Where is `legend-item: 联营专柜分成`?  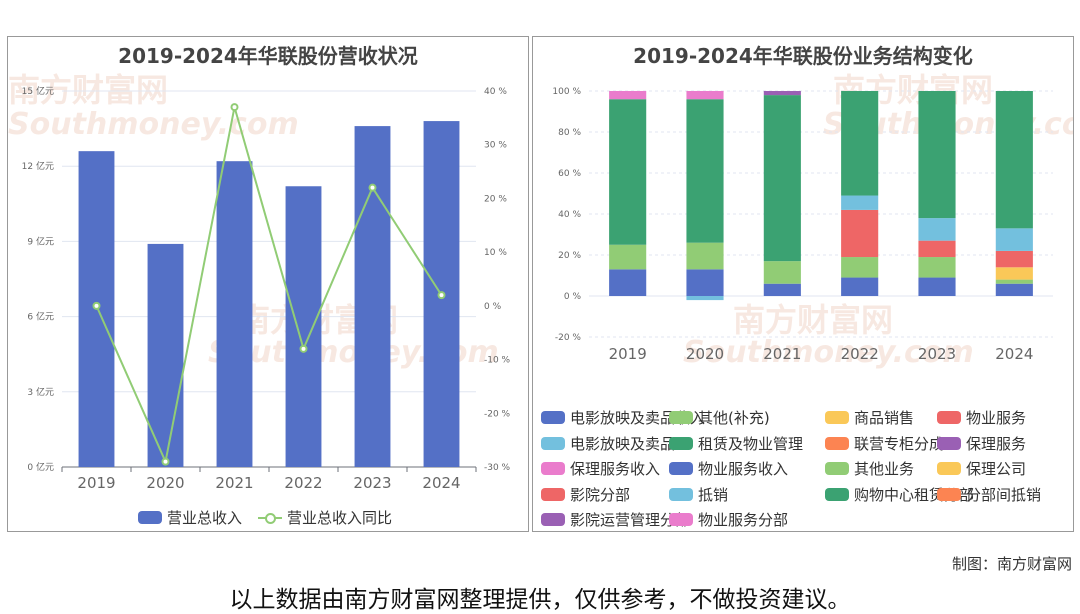 legend-item: 联营专柜分成 is located at coordinates (884, 443).